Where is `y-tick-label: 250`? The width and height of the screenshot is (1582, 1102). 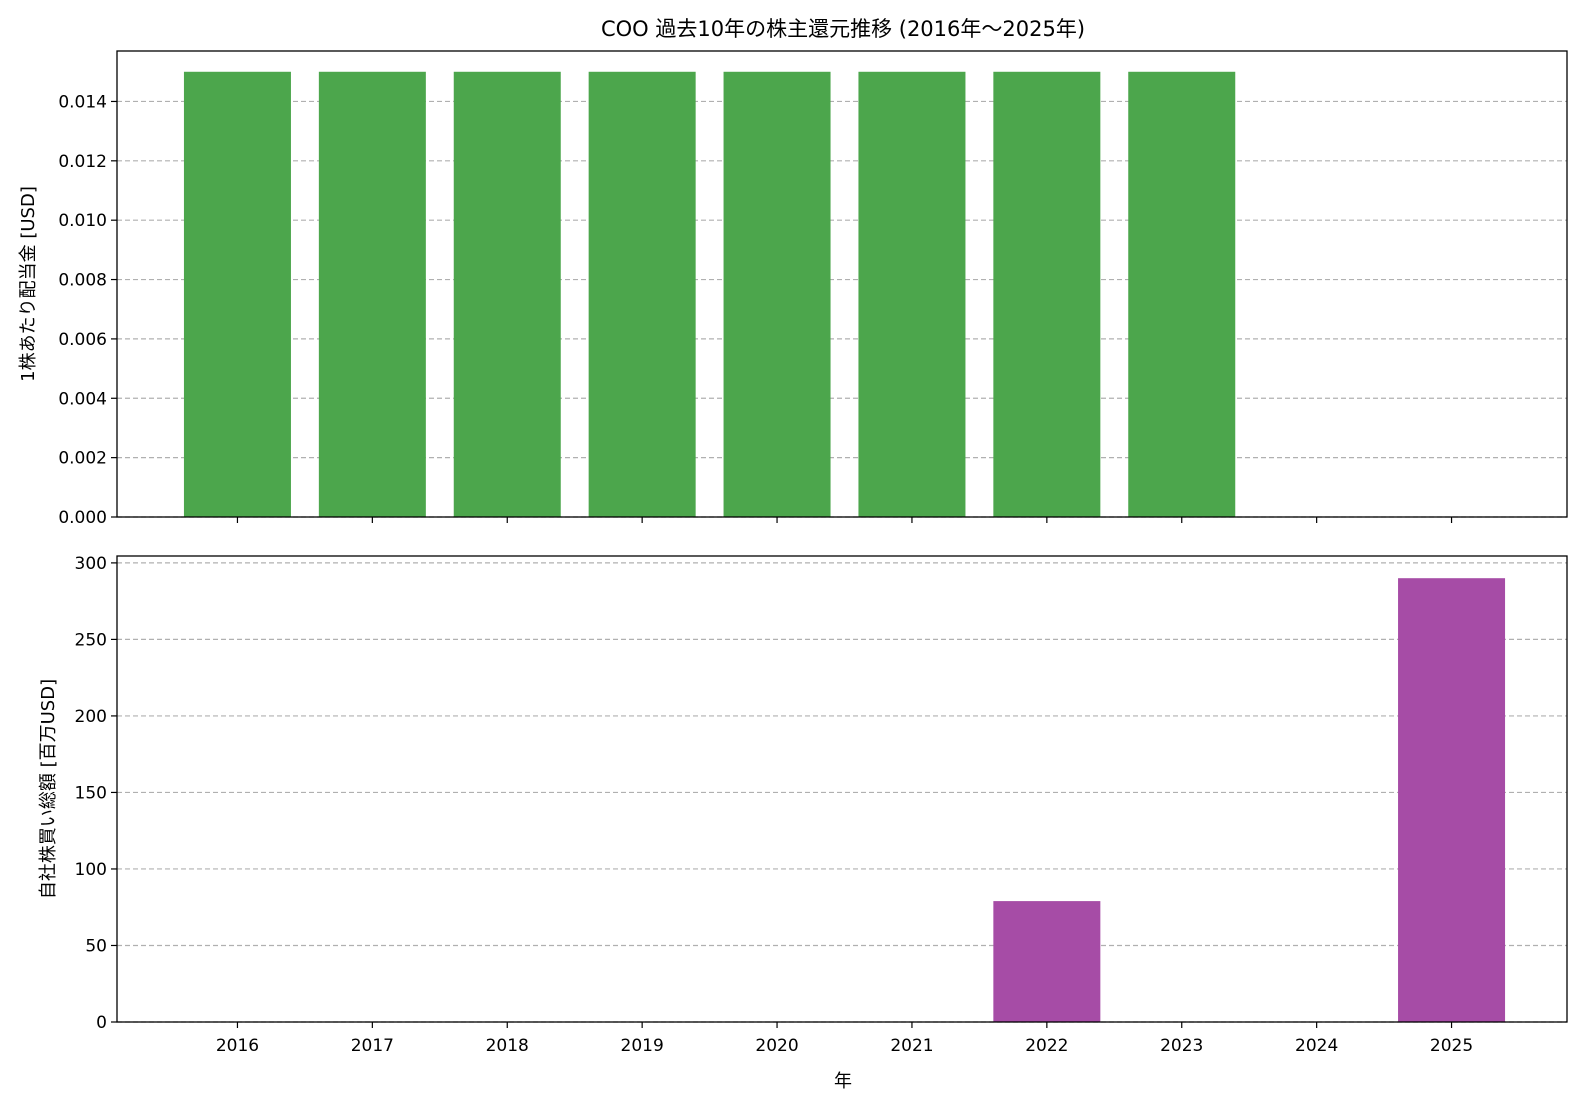
y-tick-label: 250 is located at coordinates (91, 640).